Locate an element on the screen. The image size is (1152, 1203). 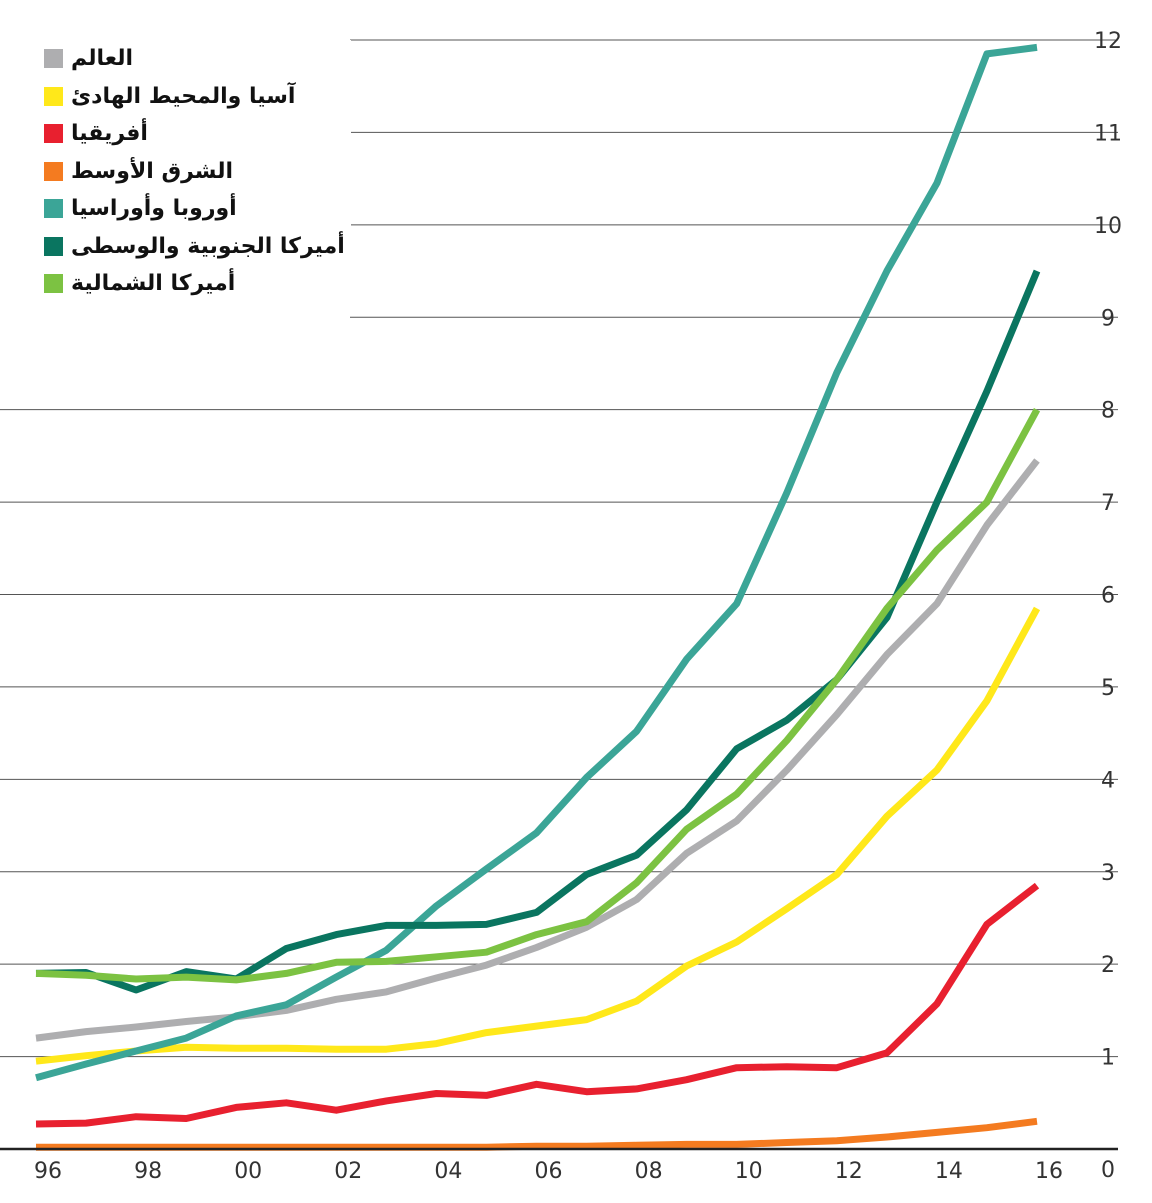
legend-item: أفريقيا is located at coordinates (194, 134).